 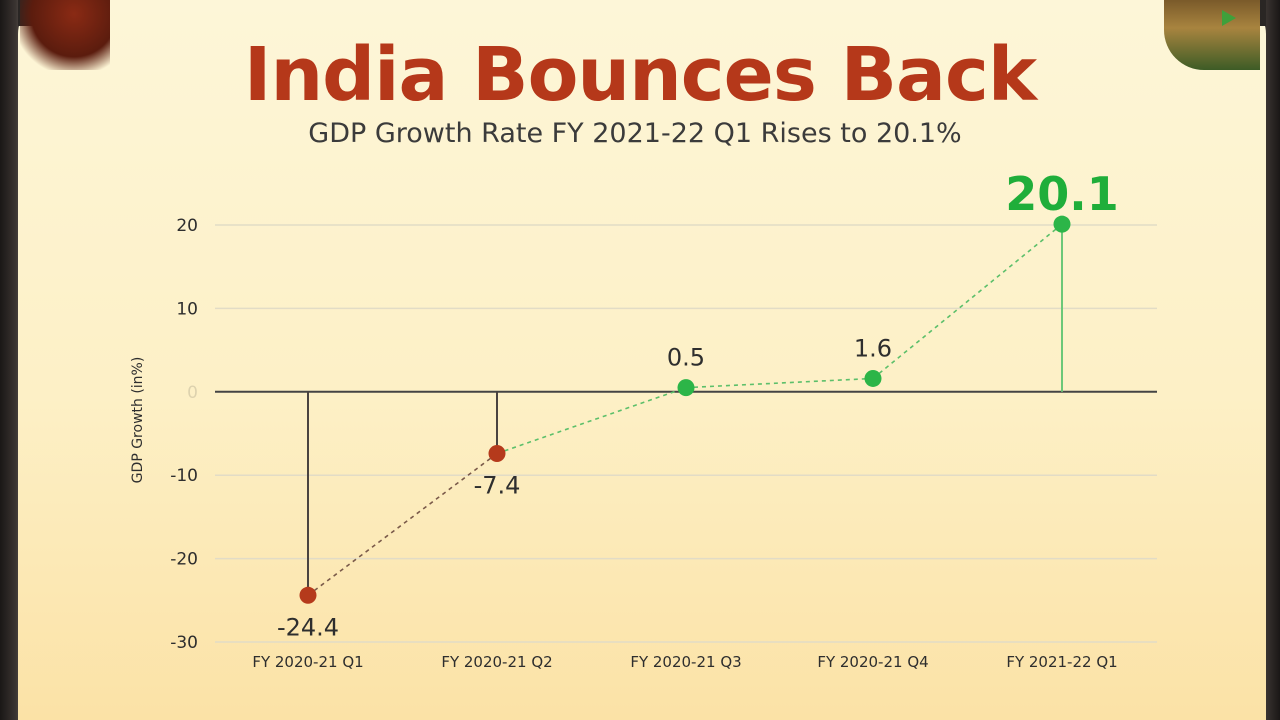 I want to click on value-label-3: 1.6, so click(x=873, y=348).